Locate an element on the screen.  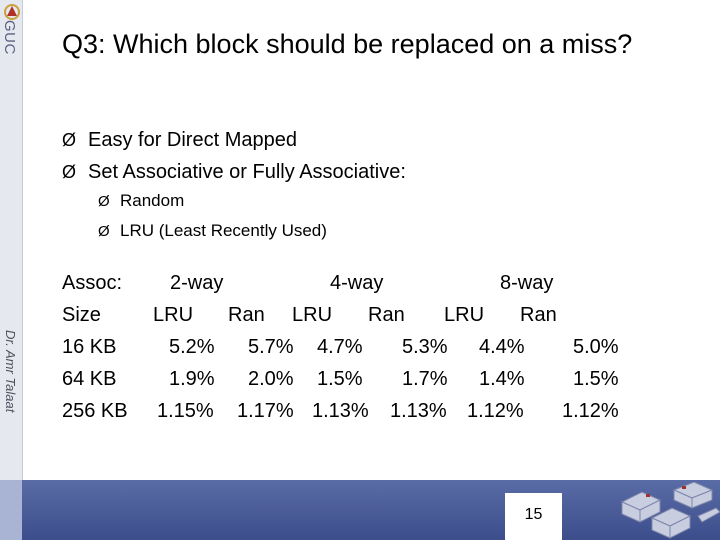
value-cell: 4.4% is located at coordinates (502, 347).